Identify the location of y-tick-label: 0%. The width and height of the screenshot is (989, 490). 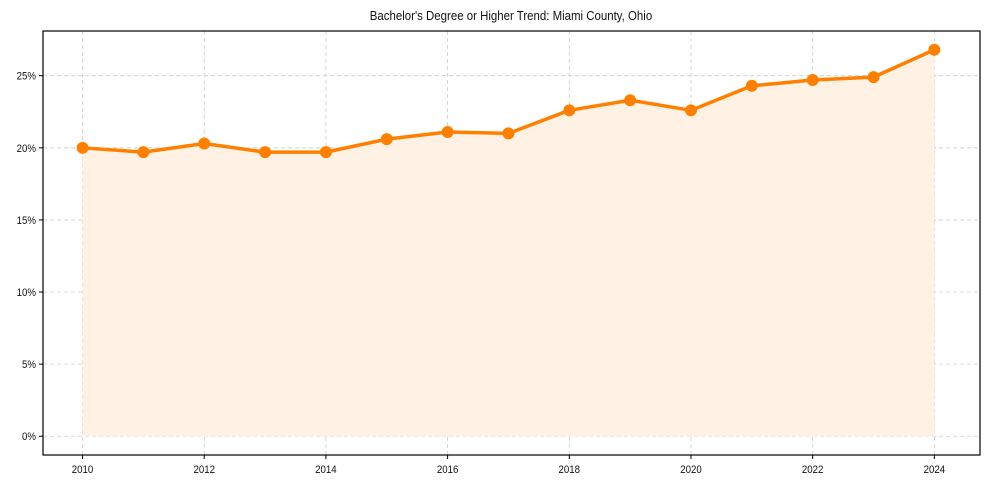
(29, 438).